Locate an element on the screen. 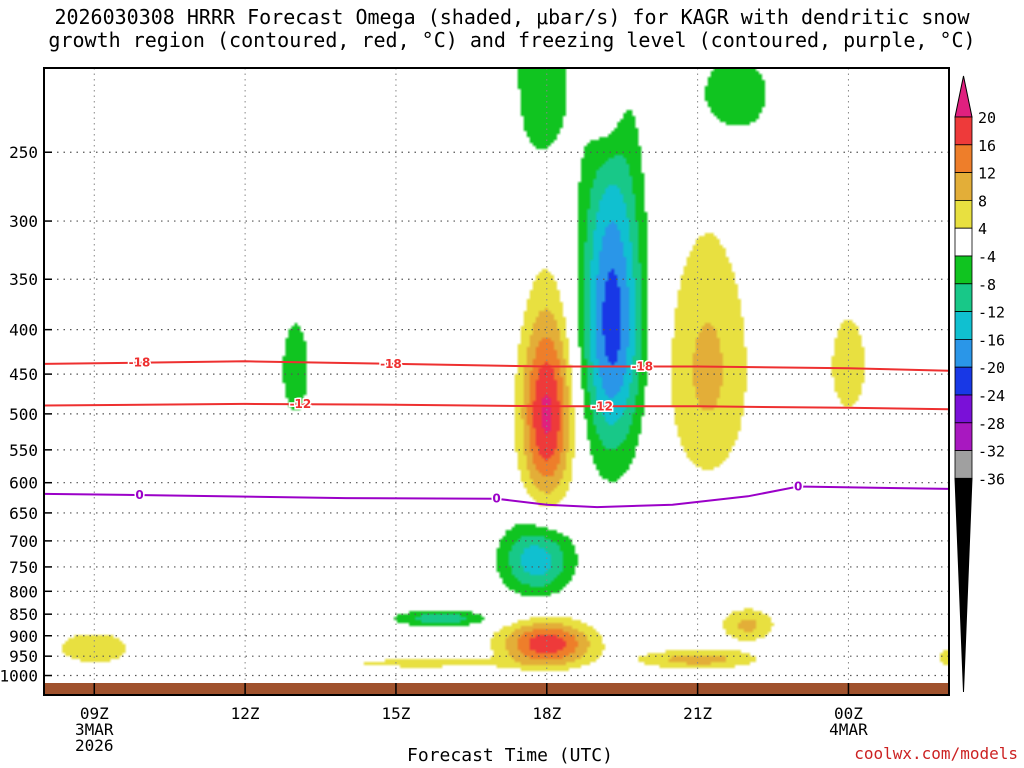 The width and height of the screenshot is (1024, 768). x-tick-label: 09Z is located at coordinates (94, 713).